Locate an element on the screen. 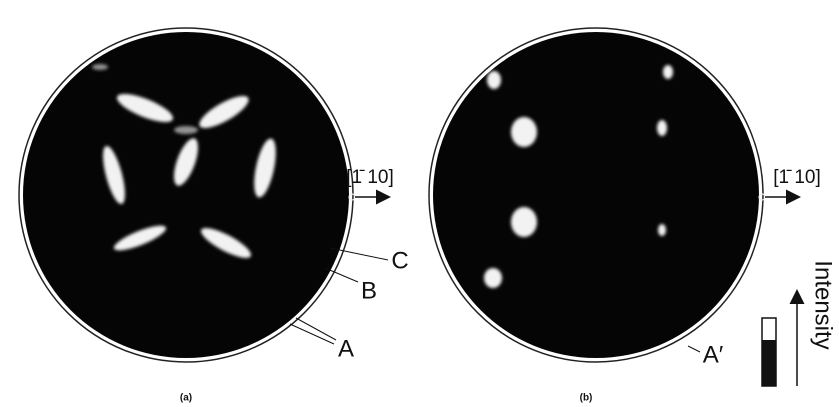  annotation-label: A′ is located at coordinates (713, 354).